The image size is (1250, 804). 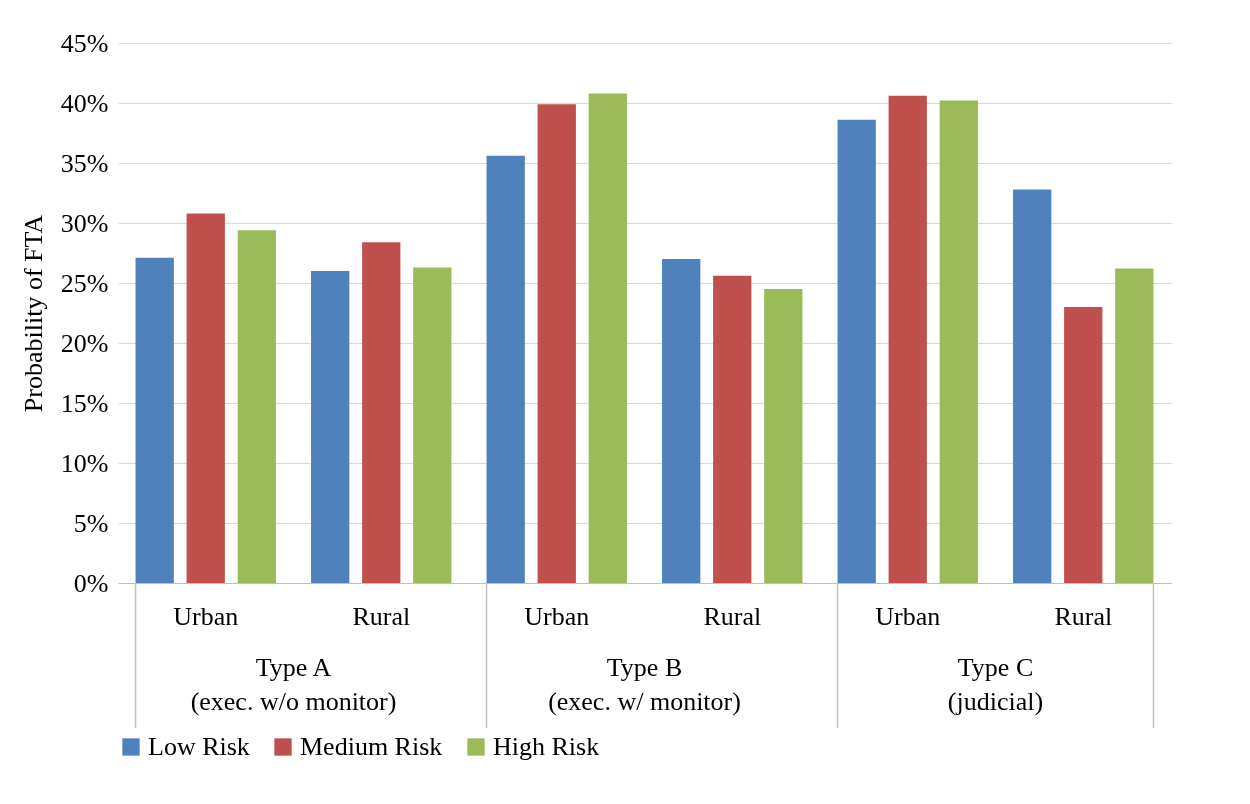 What do you see at coordinates (293, 684) in the screenshot?
I see `text: Type A (exec. w/o monitor)` at bounding box center [293, 684].